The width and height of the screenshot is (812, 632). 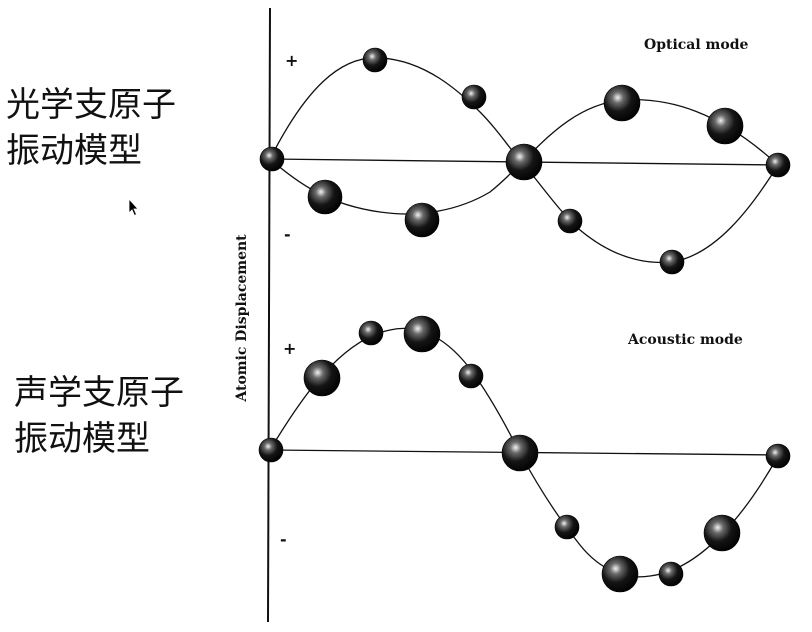 What do you see at coordinates (269, 315) in the screenshot?
I see `vertical-axis` at bounding box center [269, 315].